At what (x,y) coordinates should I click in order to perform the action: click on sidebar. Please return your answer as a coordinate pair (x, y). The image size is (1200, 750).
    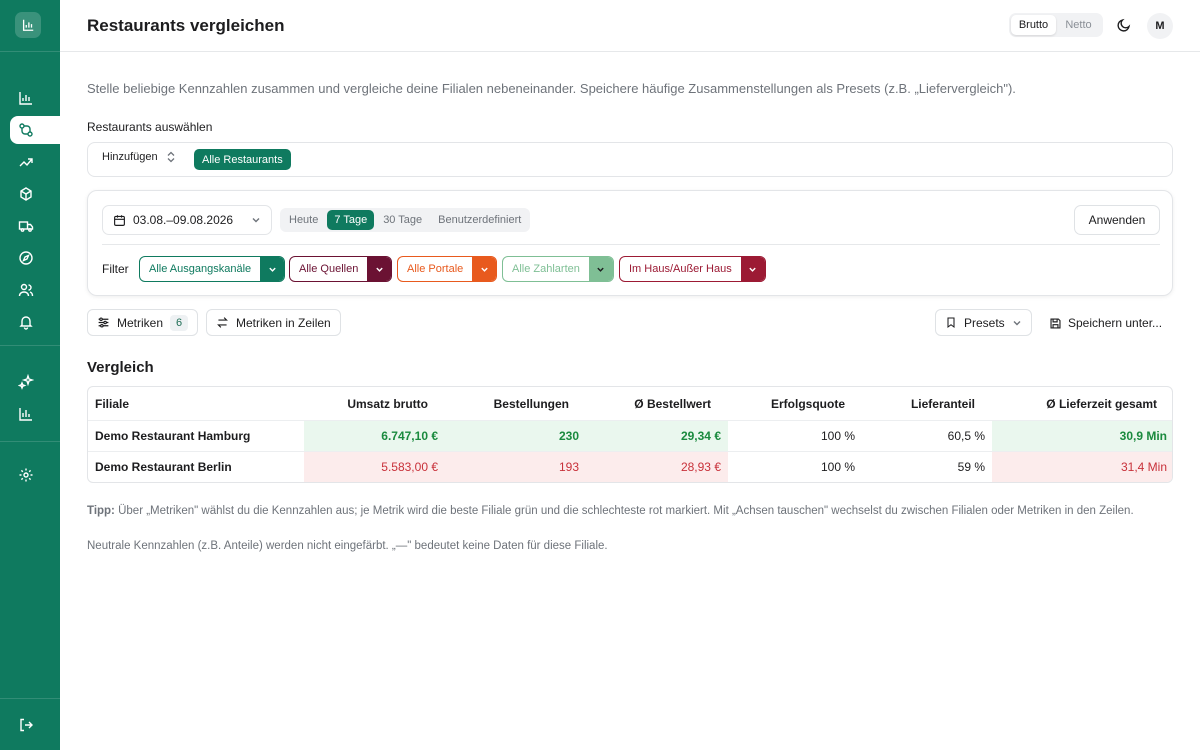
    Looking at the image, I should click on (30, 375).